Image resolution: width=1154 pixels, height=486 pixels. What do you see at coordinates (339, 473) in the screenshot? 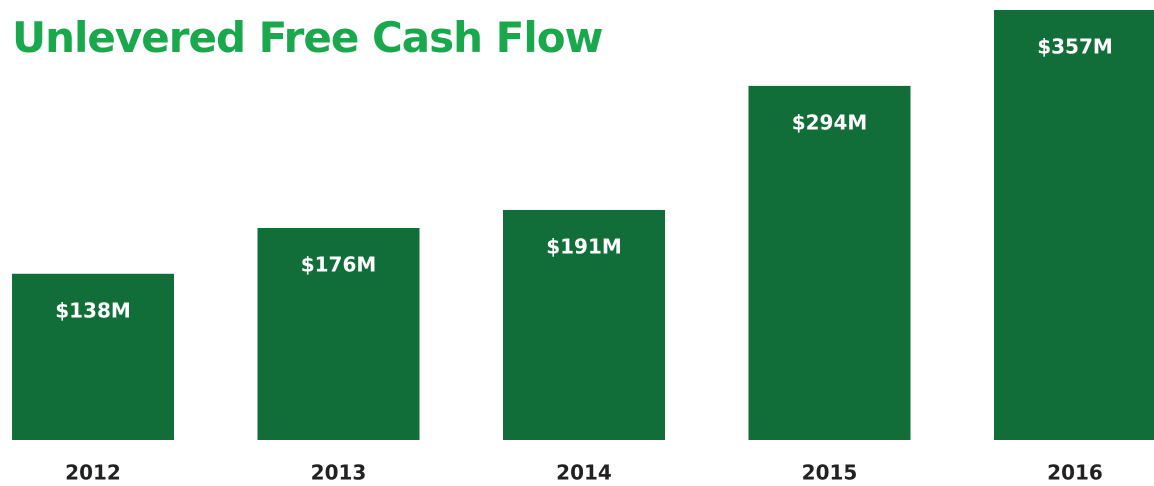
I see `x-tick-label: 2013` at bounding box center [339, 473].